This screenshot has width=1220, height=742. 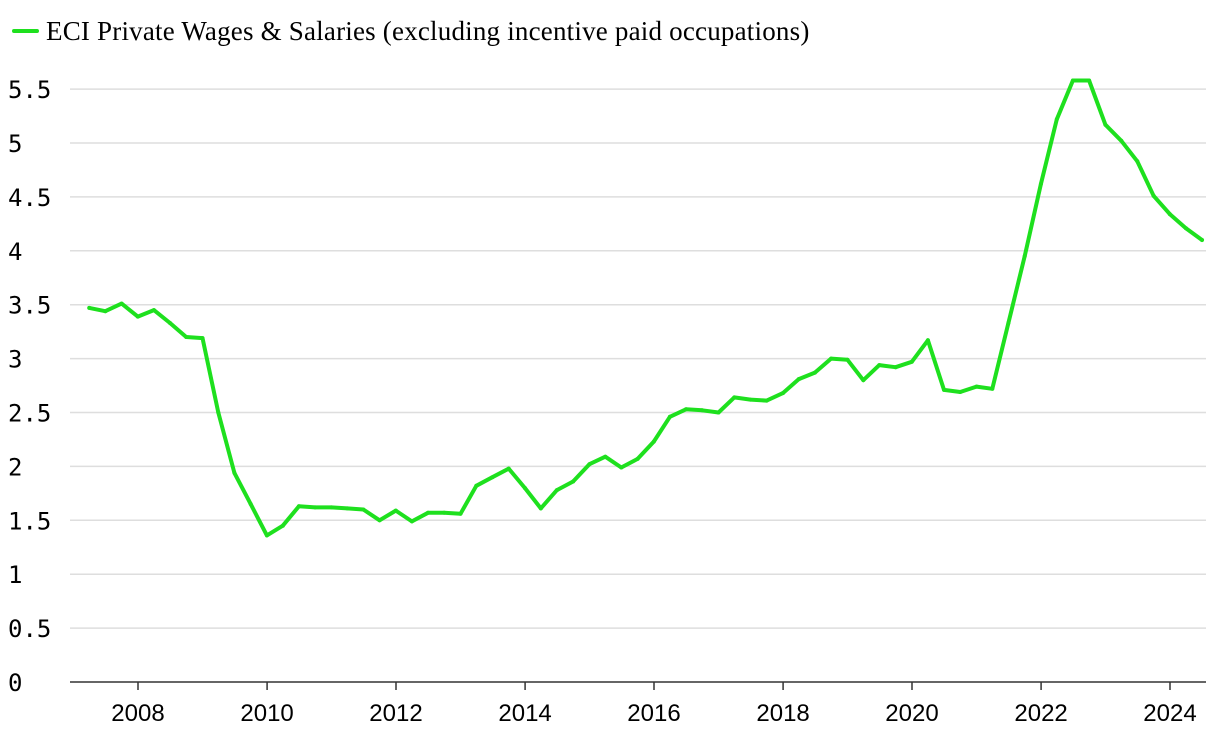 I want to click on y-tick-label: 0, so click(x=15, y=683).